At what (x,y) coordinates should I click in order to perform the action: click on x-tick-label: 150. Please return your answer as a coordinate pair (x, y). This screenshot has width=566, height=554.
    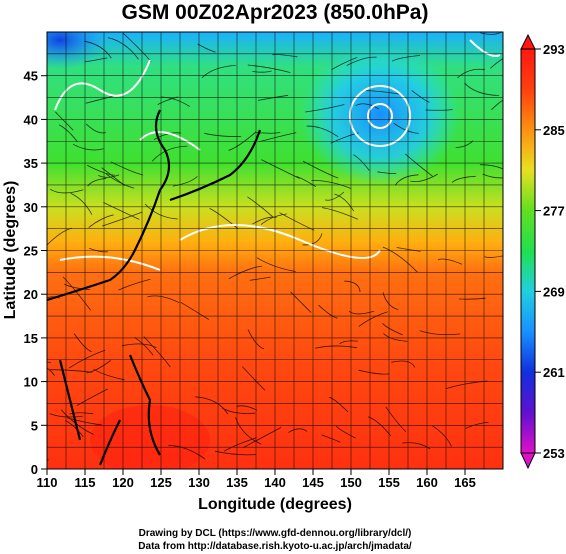
    Looking at the image, I should click on (351, 482).